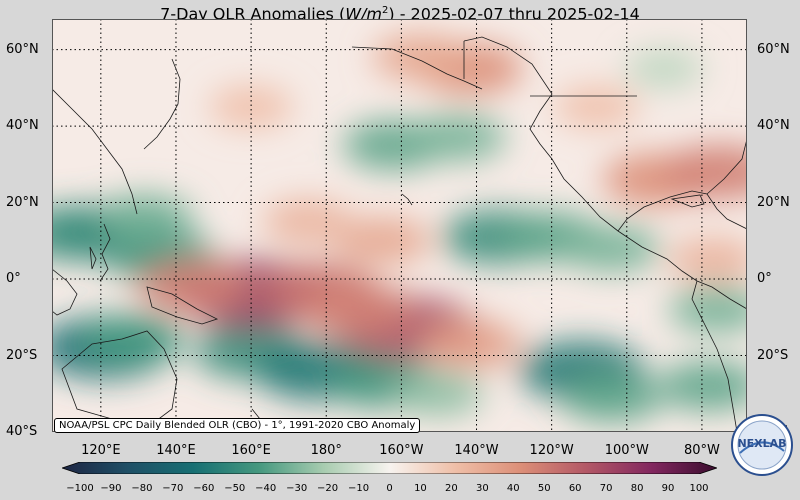 Image resolution: width=800 pixels, height=500 pixels. Describe the element at coordinates (358, 488) in the screenshot. I see `colorbar-tick-label: −10` at that location.